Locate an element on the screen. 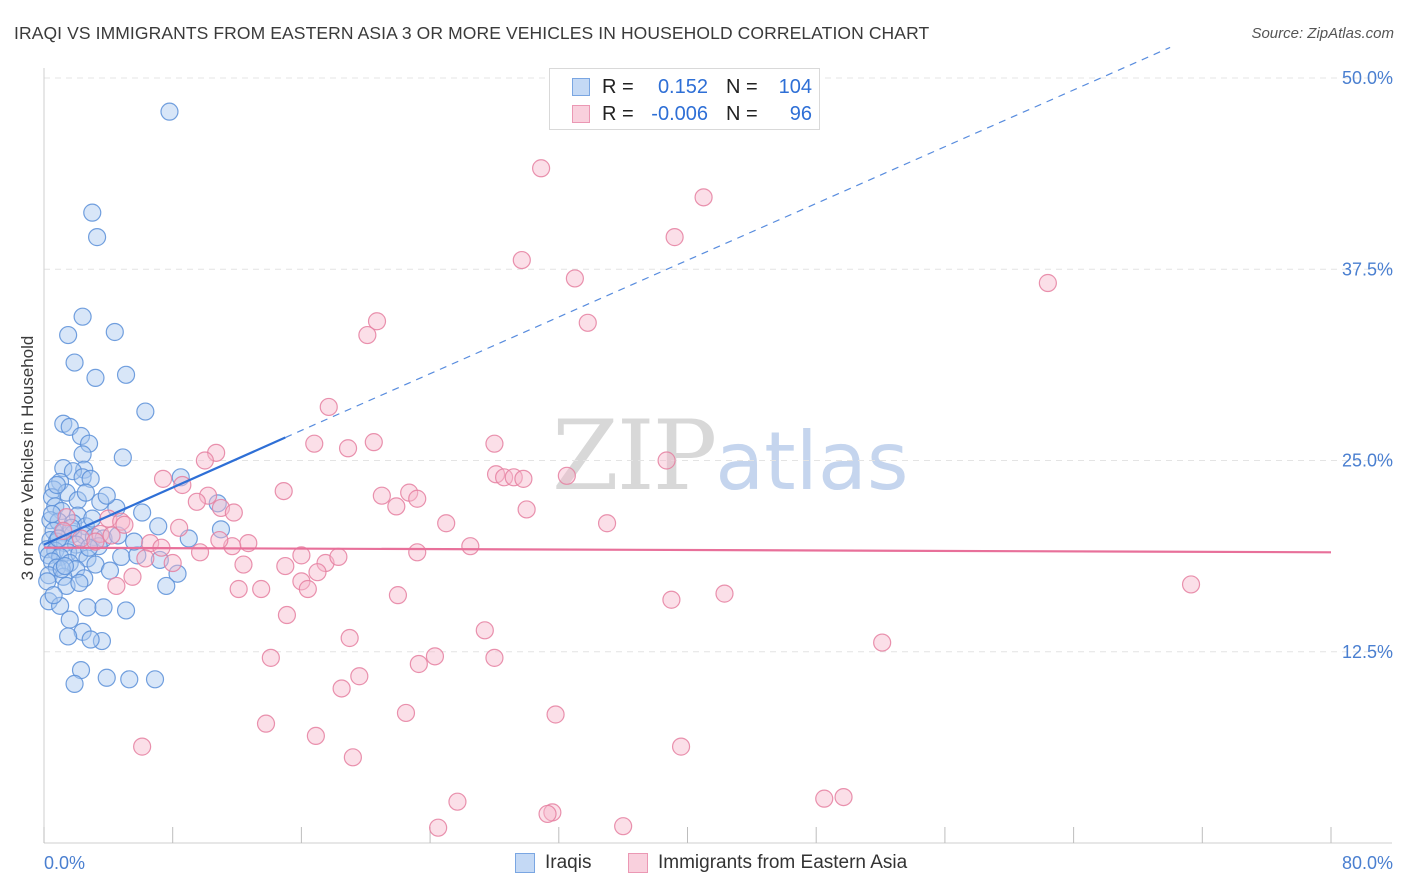 Image resolution: width=1406 pixels, height=892 pixels. legend-row-eastern-asia: R = -0.006 N = 96 is located at coordinates (692, 114).